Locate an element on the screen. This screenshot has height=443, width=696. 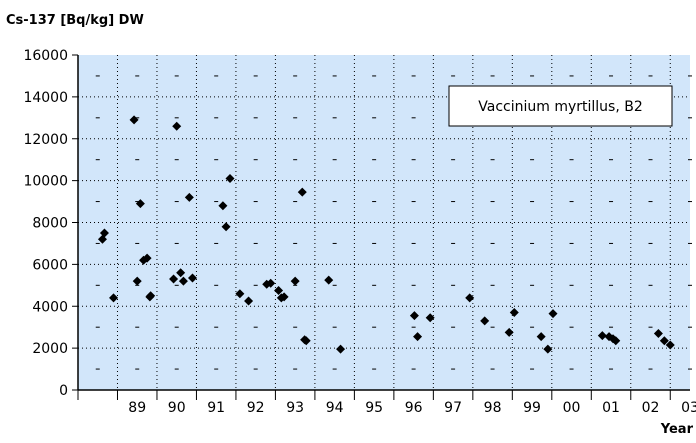
y-tick-label: 2000 is located at coordinates (50, 349).